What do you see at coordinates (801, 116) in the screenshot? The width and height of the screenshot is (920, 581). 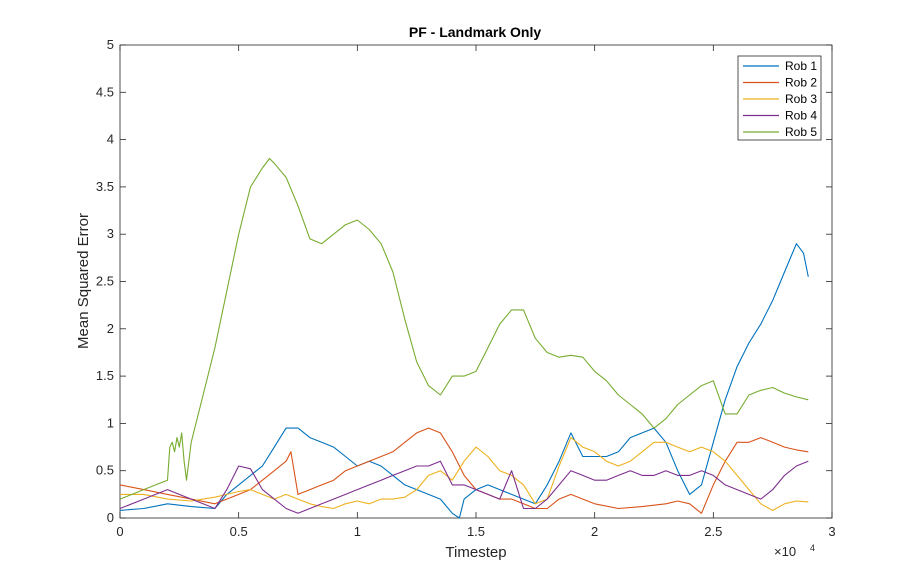 I see `legend-label-4: Rob 4` at bounding box center [801, 116].